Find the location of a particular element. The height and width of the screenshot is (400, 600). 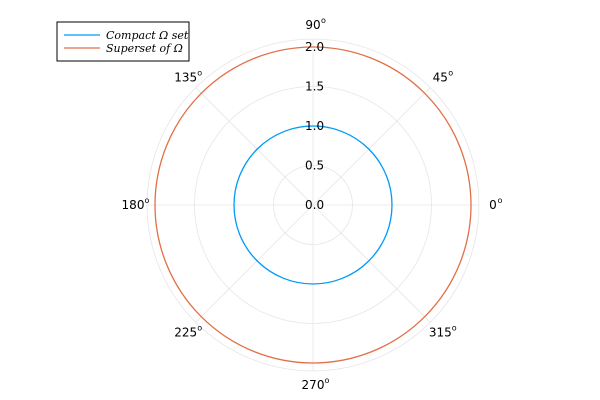

radial-tick-label: 1.0 is located at coordinates (314, 126).